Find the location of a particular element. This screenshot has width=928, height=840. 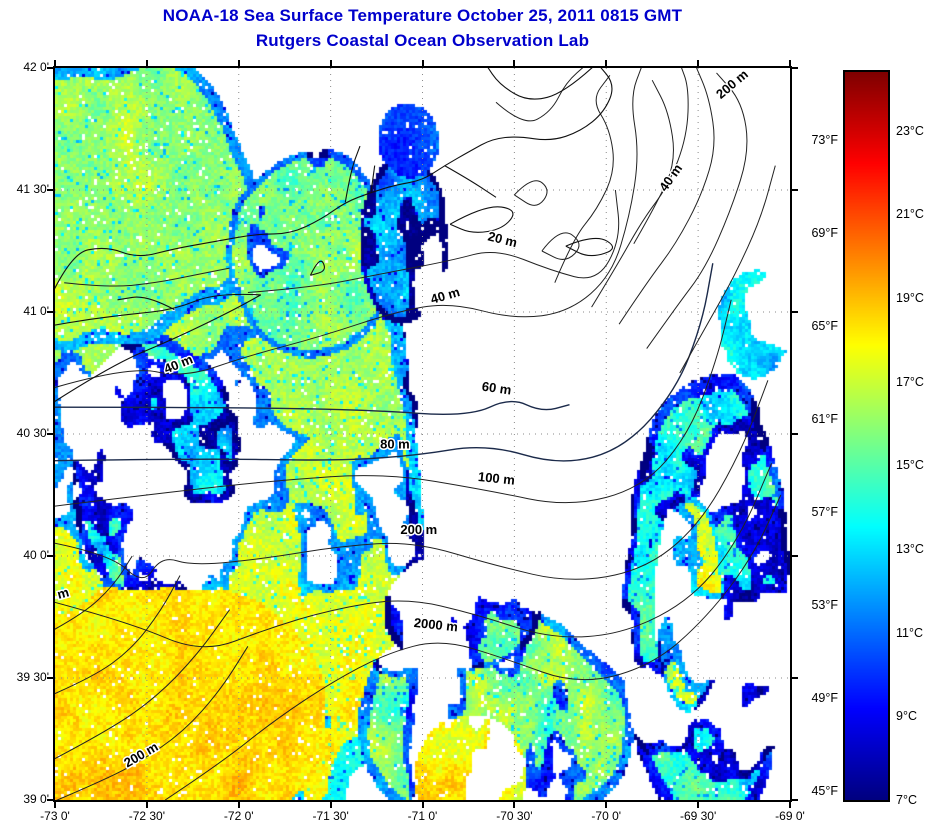

bathymetry-contour-sw2 is located at coordinates (143, 684).